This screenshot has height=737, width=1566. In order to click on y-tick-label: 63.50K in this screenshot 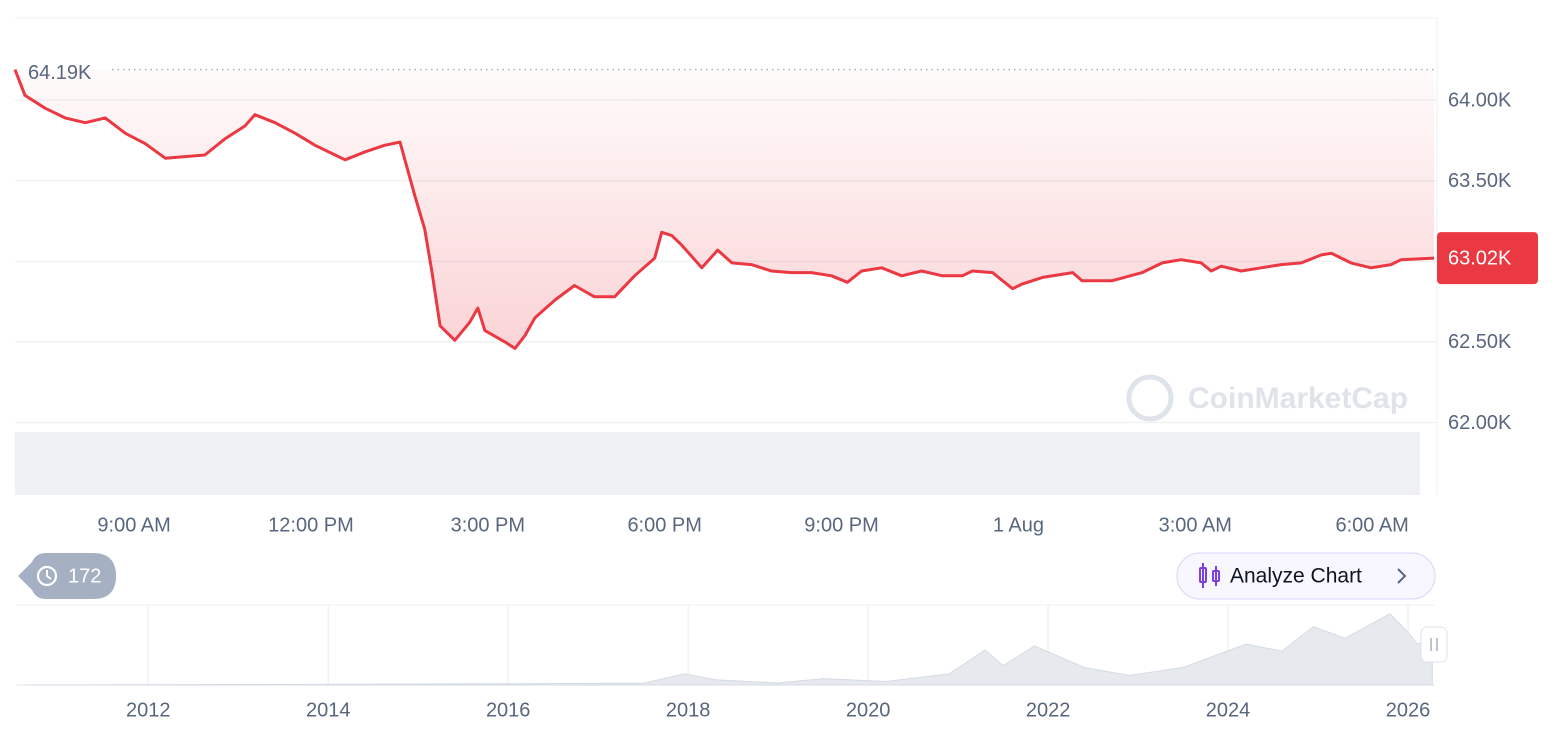, I will do `click(1480, 181)`.